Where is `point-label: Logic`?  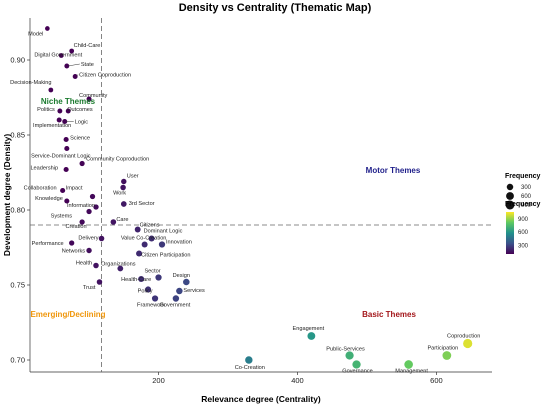 point-label: Logic is located at coordinates (82, 123).